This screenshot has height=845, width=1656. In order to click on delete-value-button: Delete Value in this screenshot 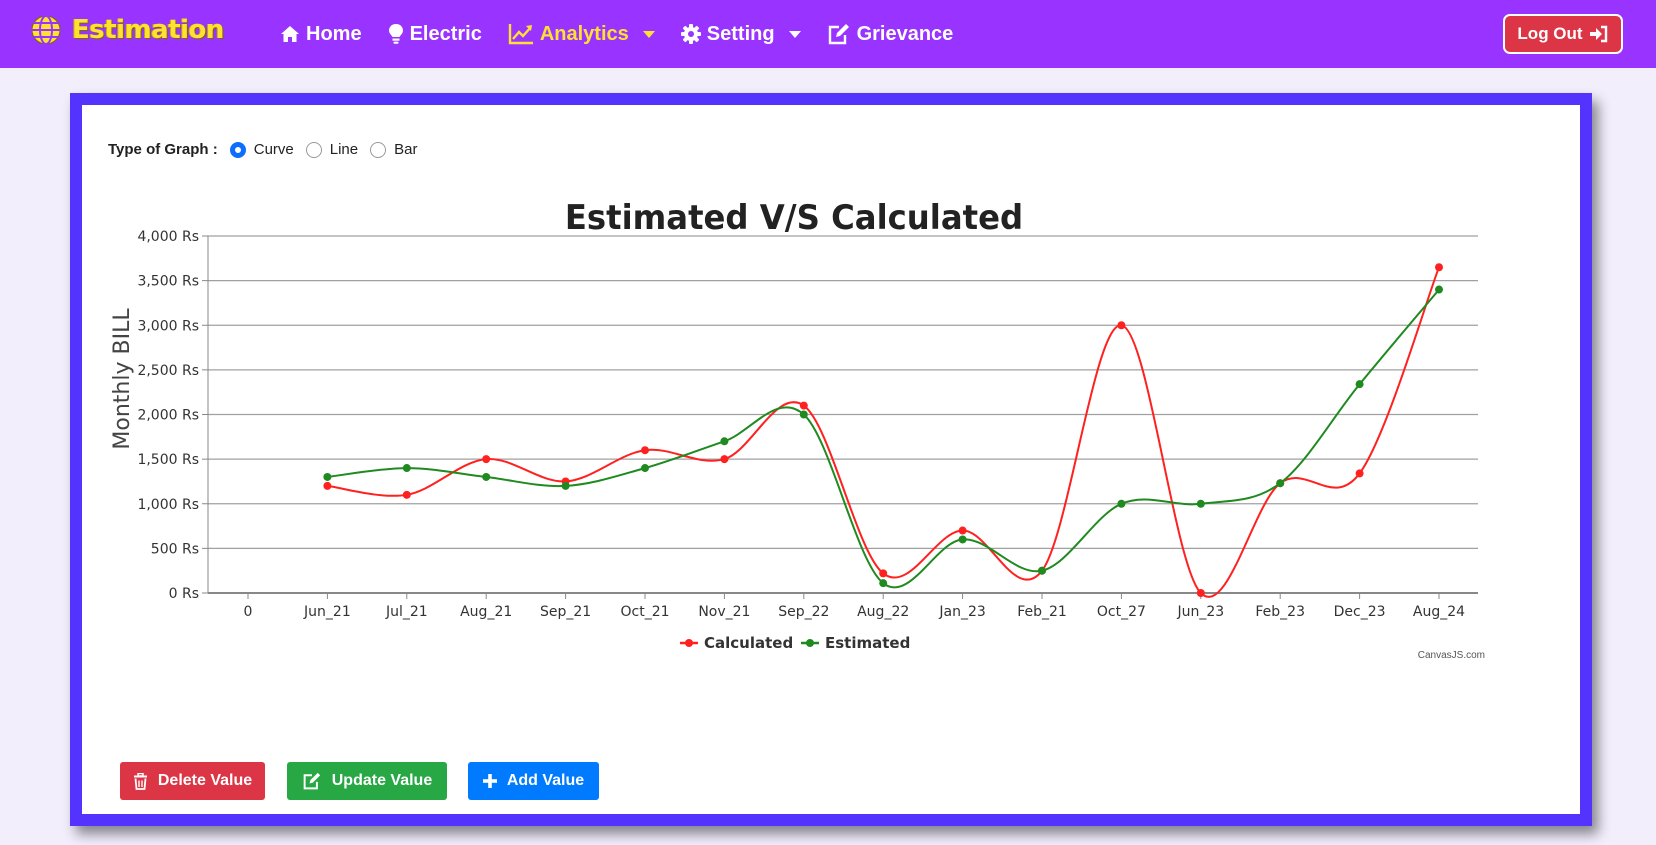, I will do `click(192, 781)`.